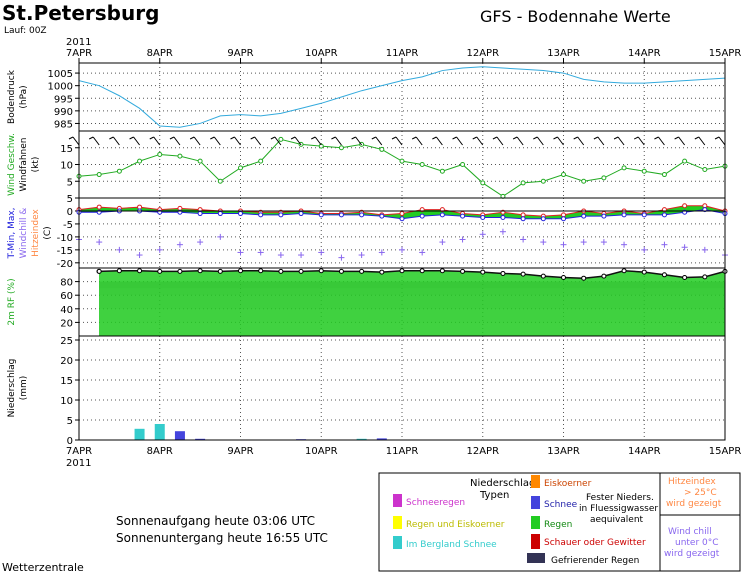 This screenshot has width=741, height=573. Describe the element at coordinates (482, 53) in the screenshot. I see `x-label-top: 12APR` at that location.